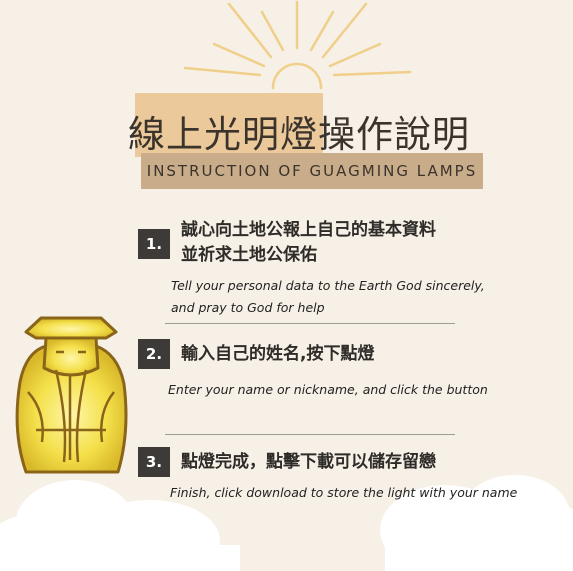 This screenshot has width=573, height=571. Describe the element at coordinates (71, 395) in the screenshot. I see `earth-god-icon` at that location.